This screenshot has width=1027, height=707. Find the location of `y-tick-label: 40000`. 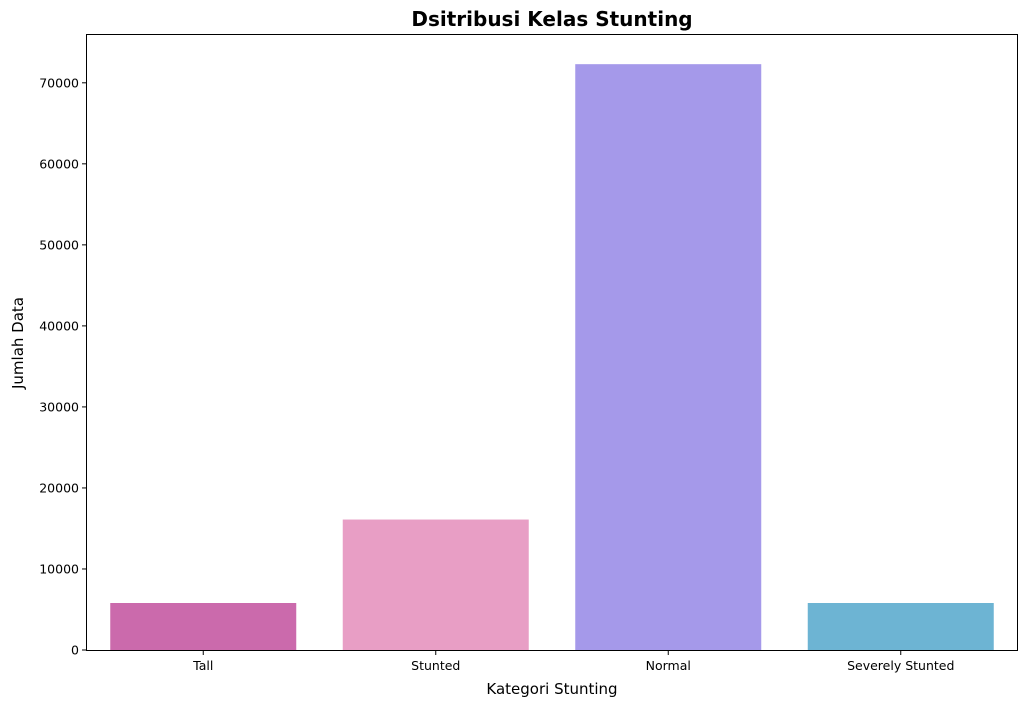

y-tick-label: 40000 is located at coordinates (59, 325).